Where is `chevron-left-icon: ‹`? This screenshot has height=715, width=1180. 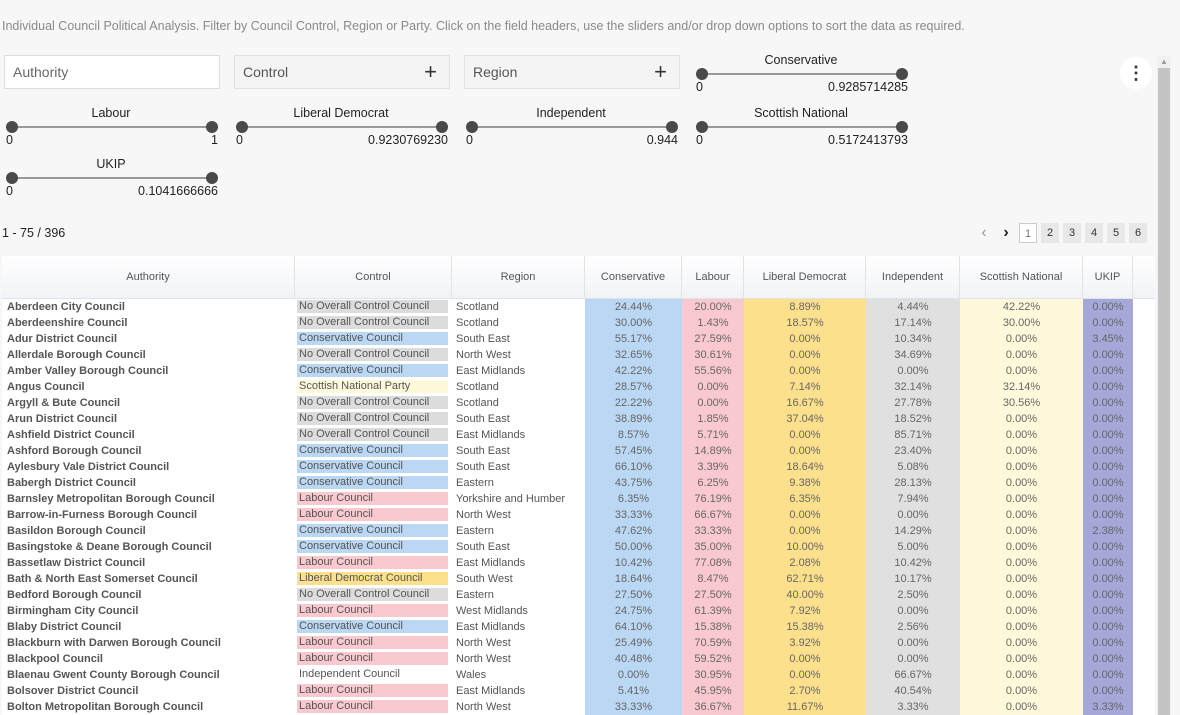
chevron-left-icon: ‹ is located at coordinates (984, 232).